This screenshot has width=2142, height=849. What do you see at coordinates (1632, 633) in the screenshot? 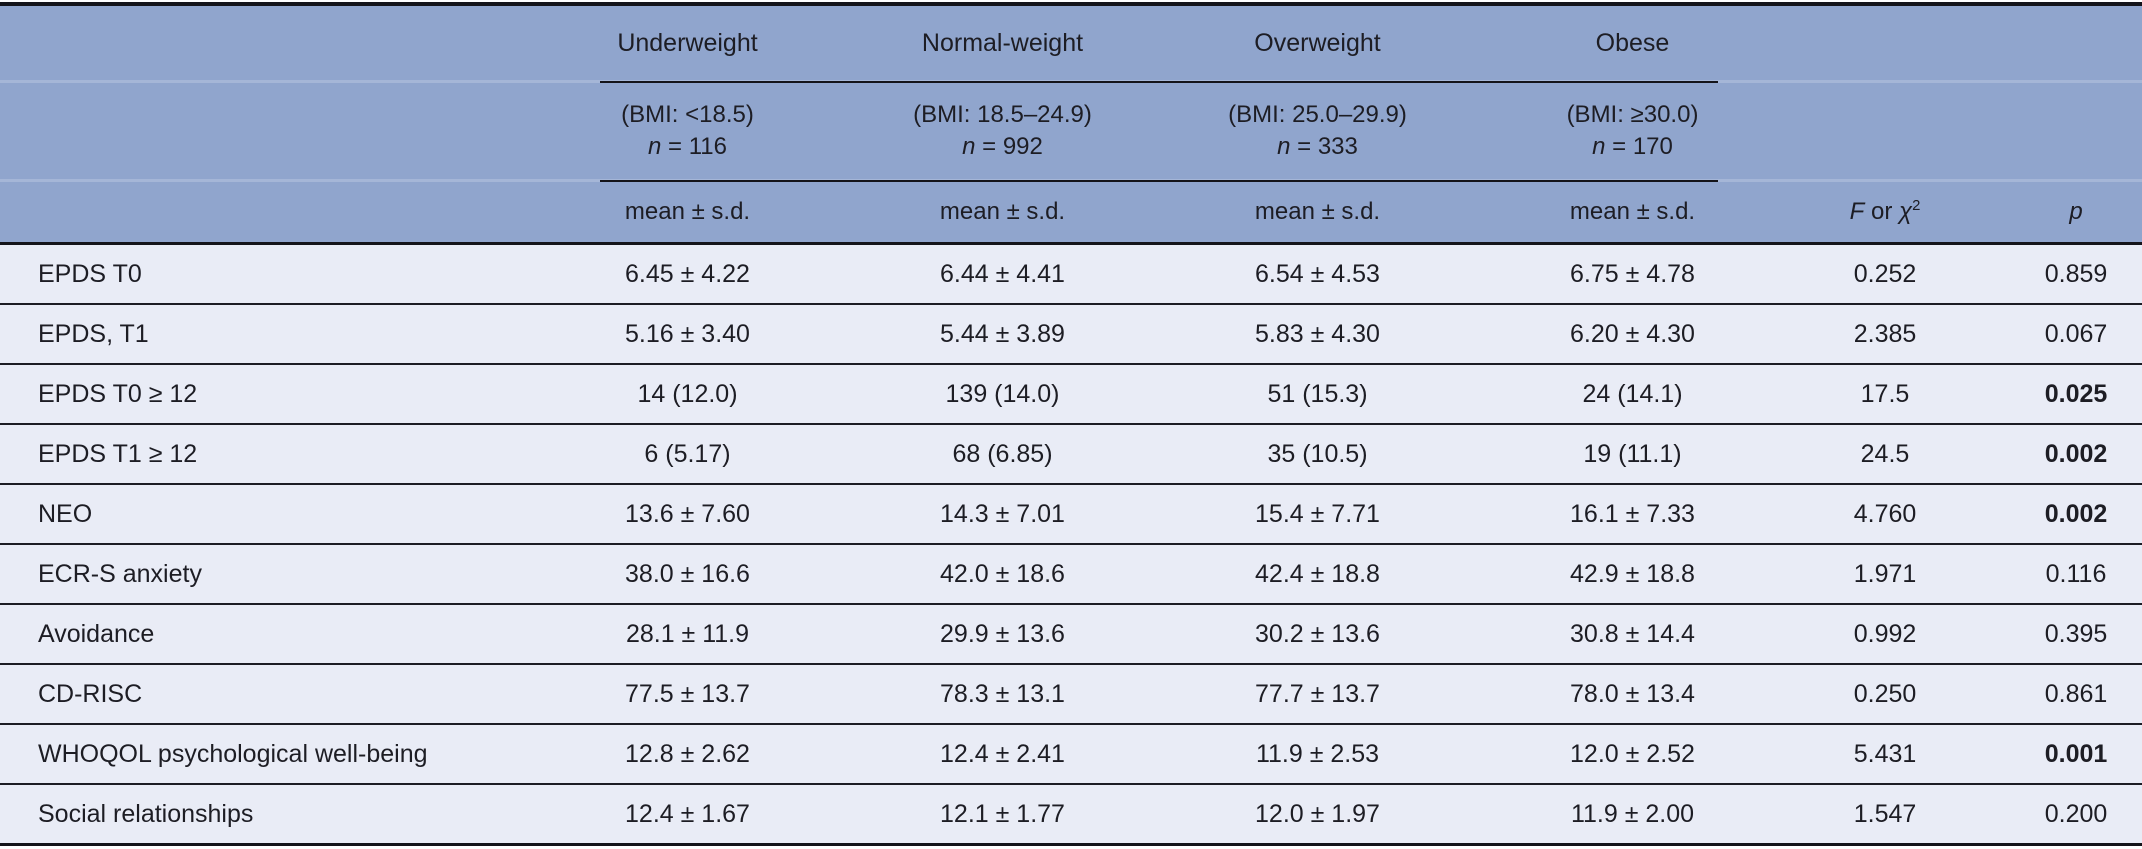
I see `cell-obese: 30.8 ± 14.4` at bounding box center [1632, 633].